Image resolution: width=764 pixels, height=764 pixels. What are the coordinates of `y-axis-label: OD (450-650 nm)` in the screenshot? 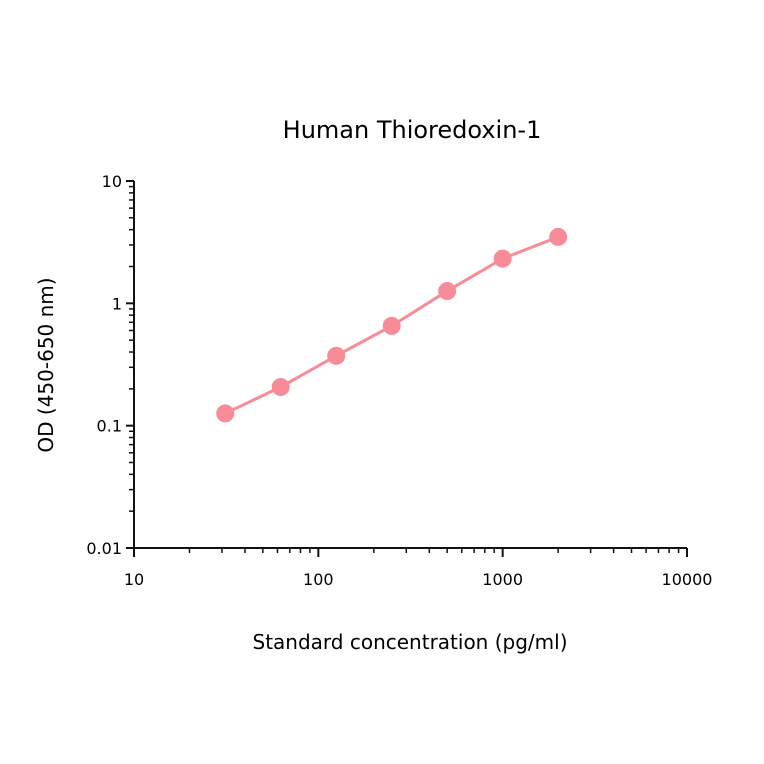 It's located at (46, 364).